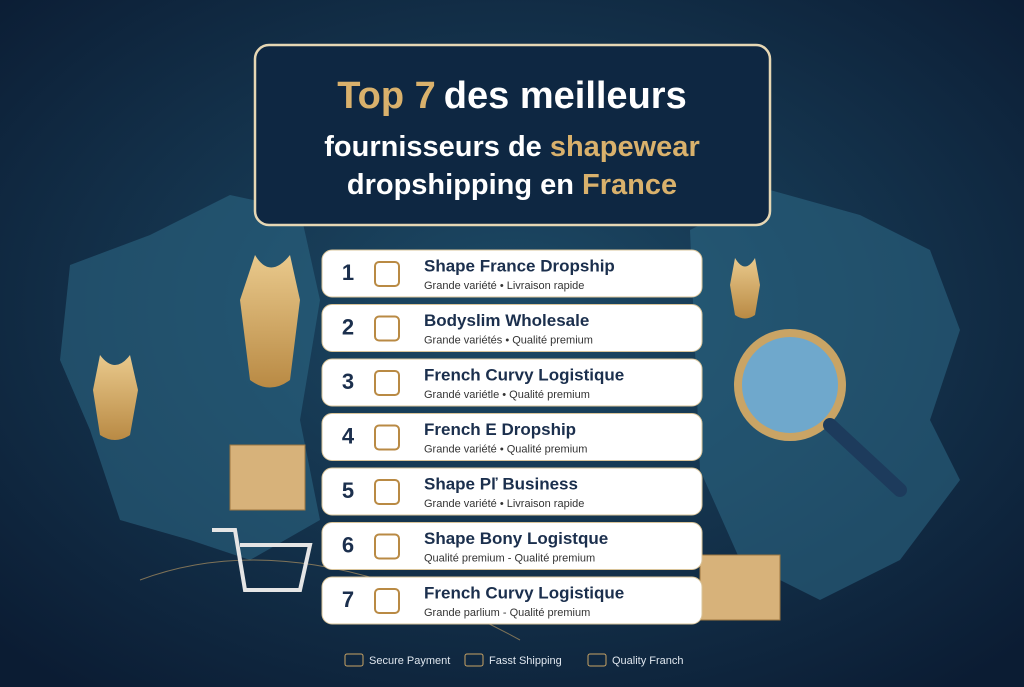 This screenshot has height=687, width=1024. Describe the element at coordinates (565, 96) in the screenshot. I see `title-segment: des meilleurs` at that location.